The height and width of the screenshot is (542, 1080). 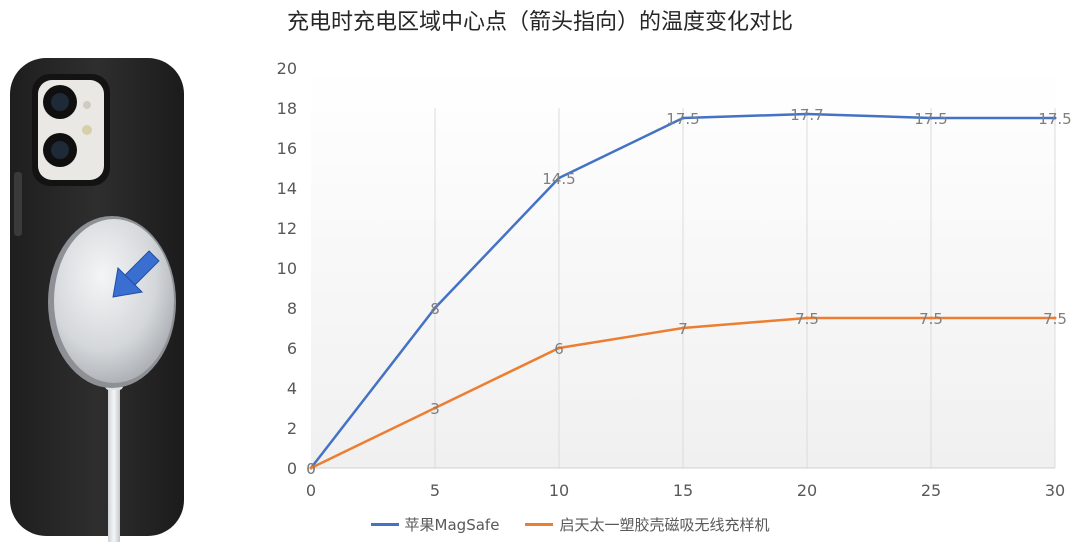 I want to click on x-tick-label: 15, so click(x=683, y=490).